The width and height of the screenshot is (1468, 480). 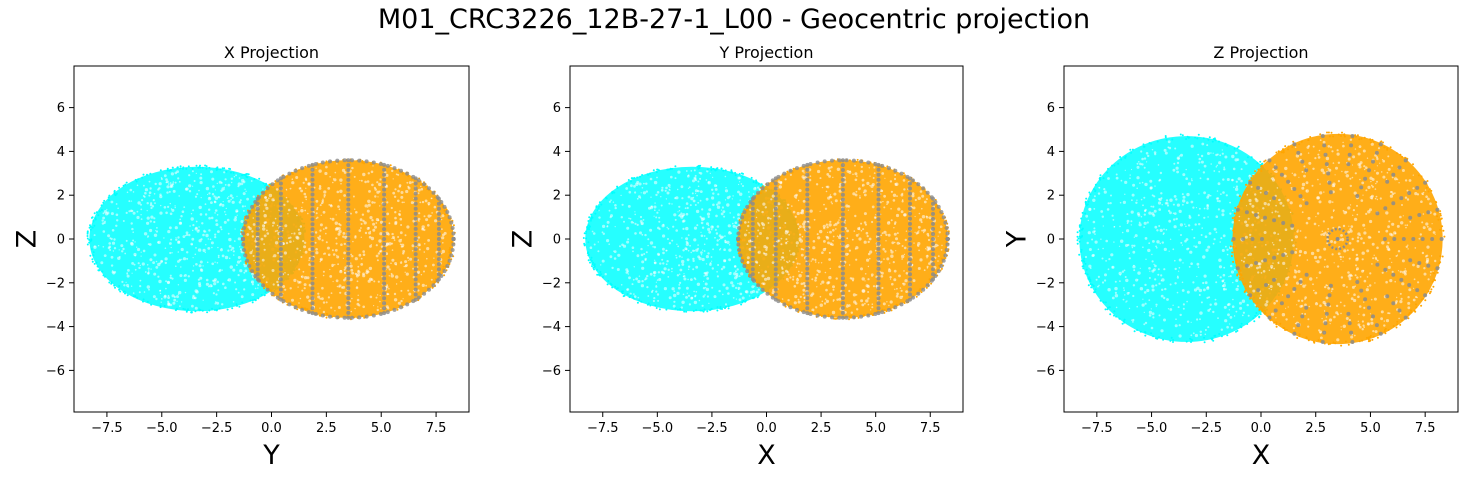 I want to click on subplot-title: X Projection, so click(x=271, y=52).